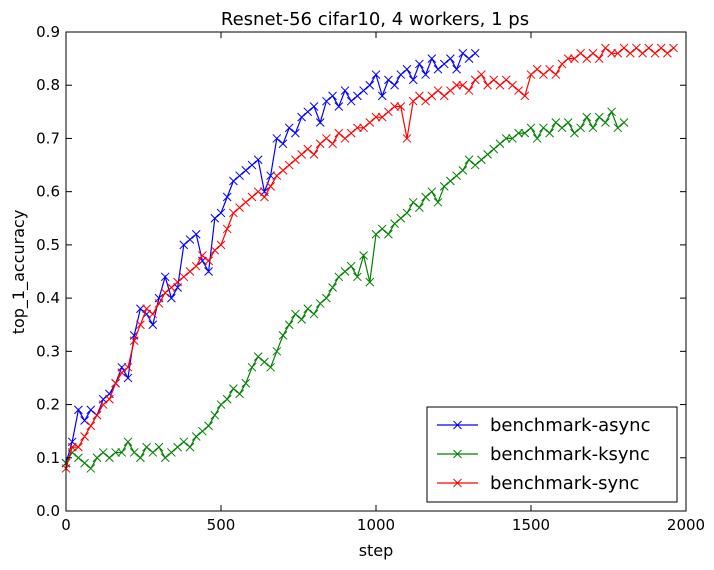  What do you see at coordinates (48, 298) in the screenshot?
I see `y-tick-label: 0.4` at bounding box center [48, 298].